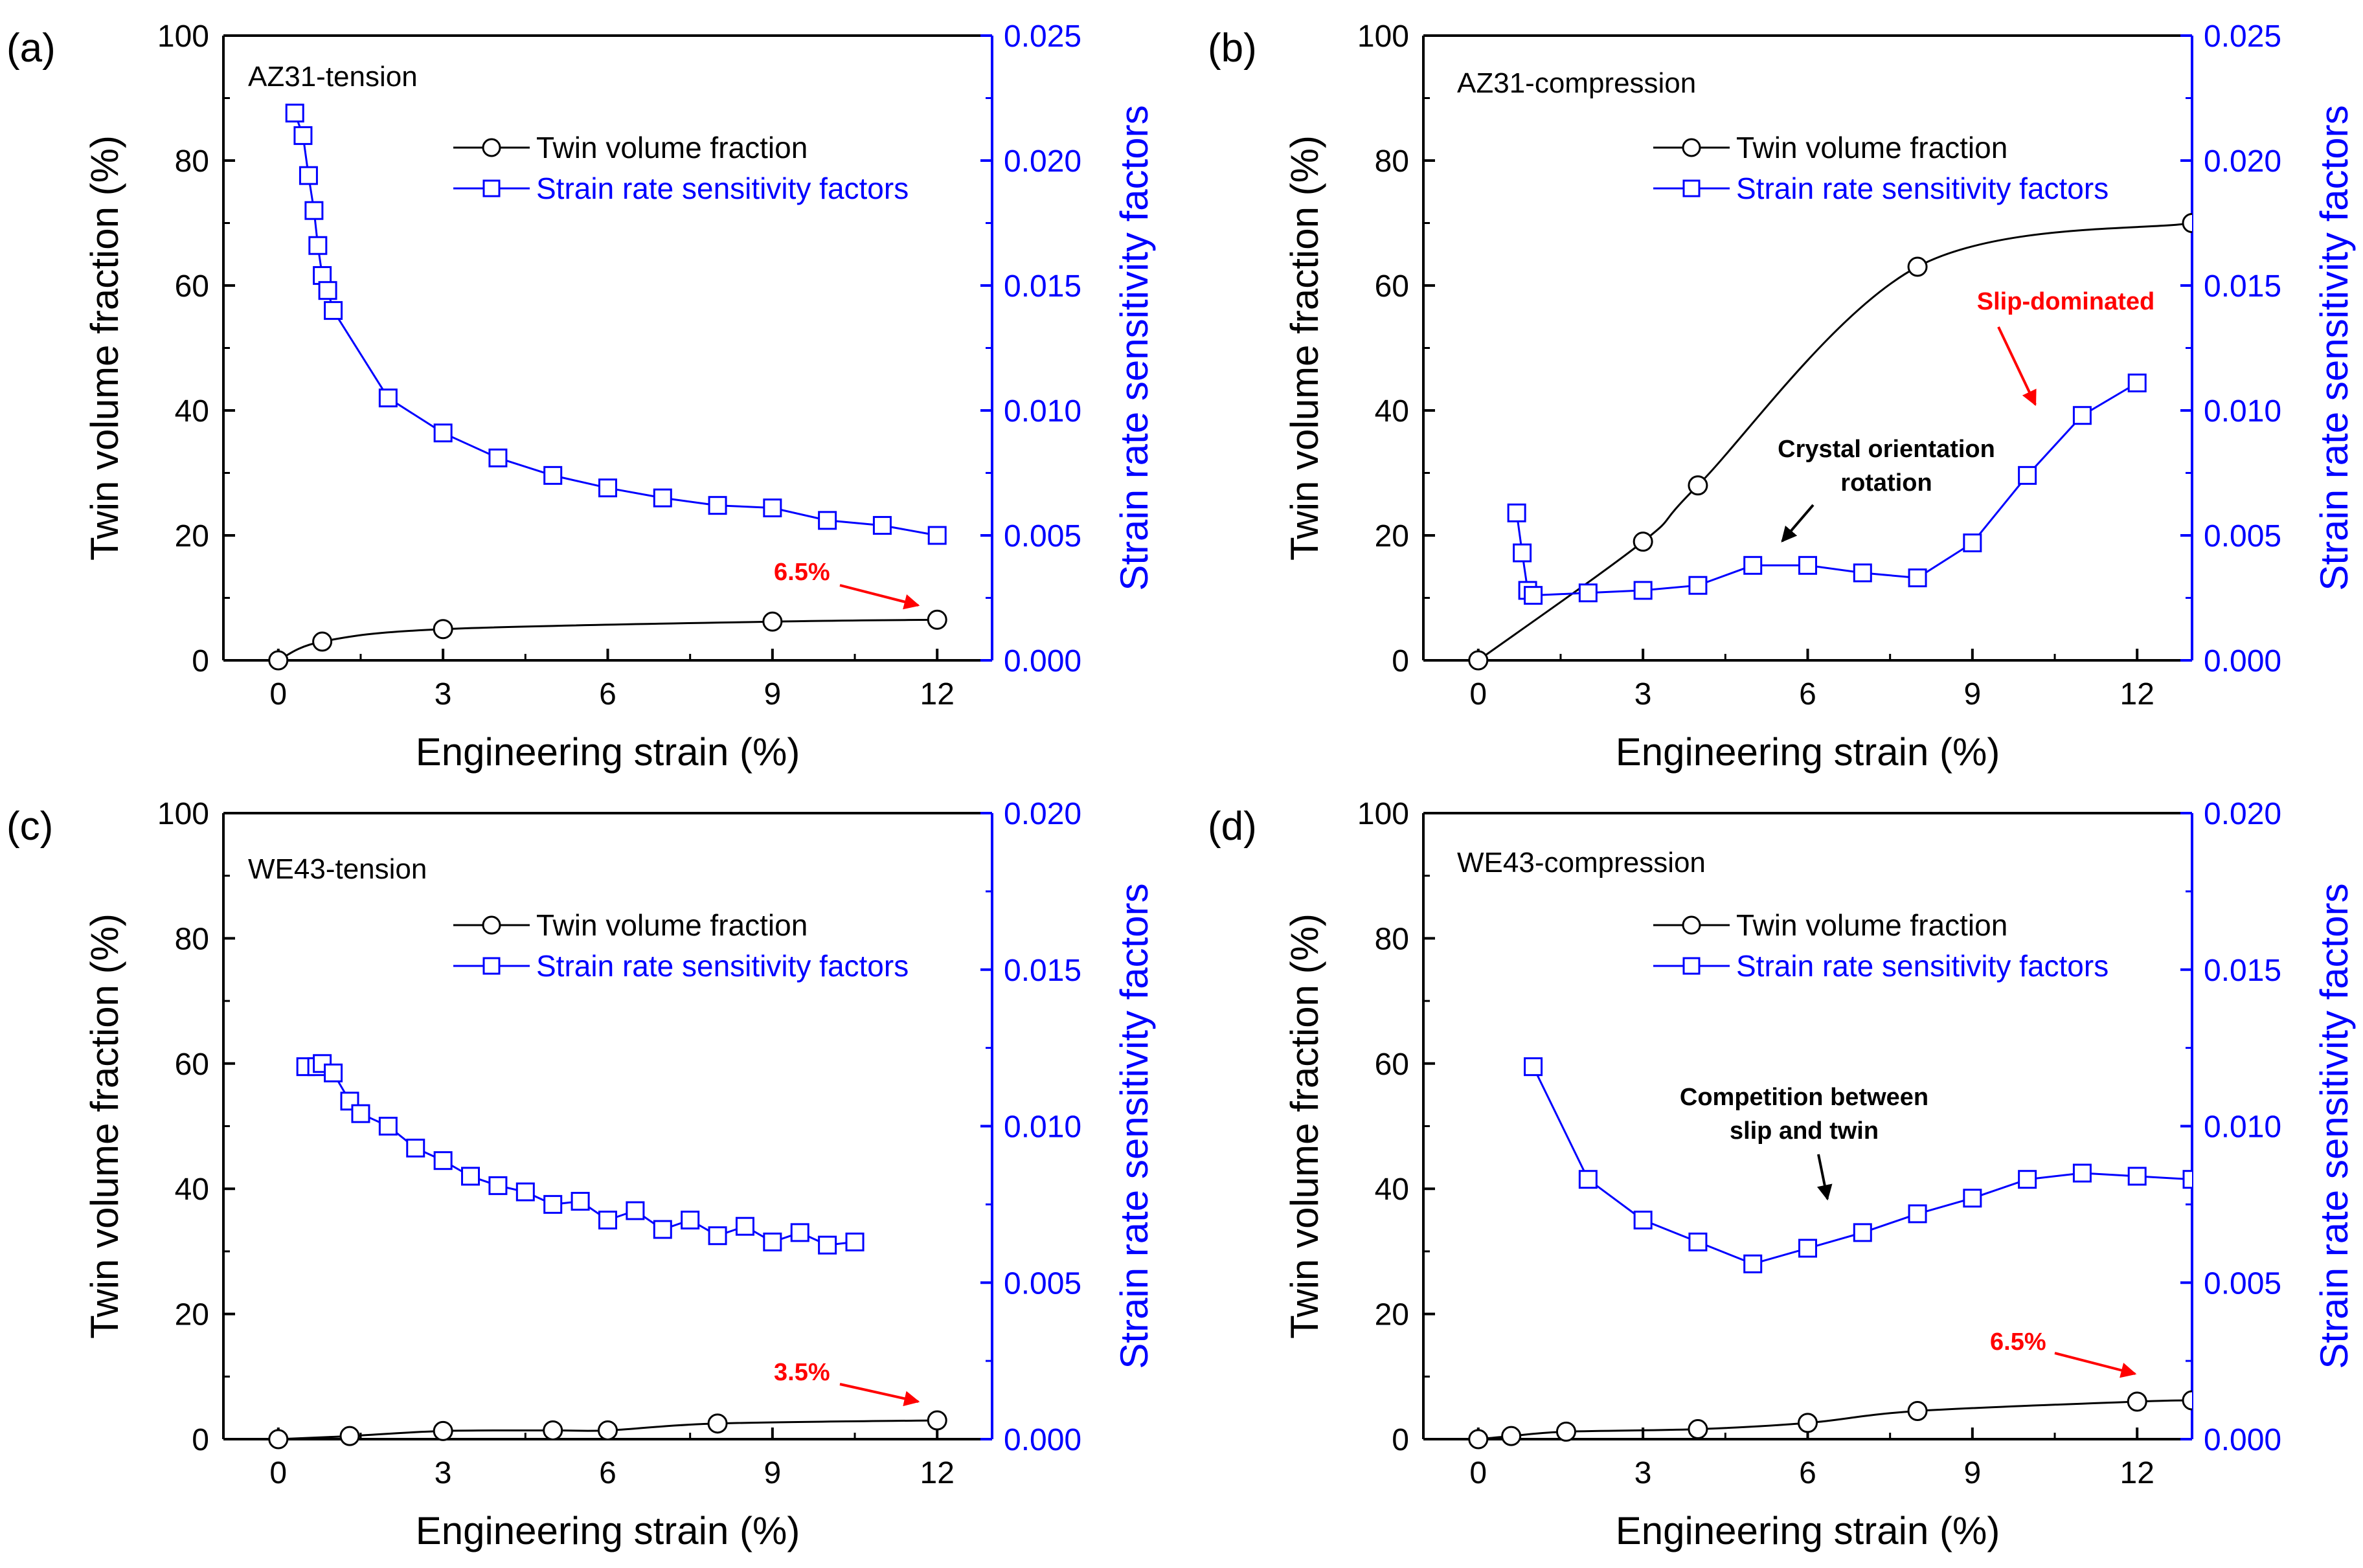  What do you see at coordinates (1232, 827) in the screenshot?
I see `panel-label: (d)` at bounding box center [1232, 827].